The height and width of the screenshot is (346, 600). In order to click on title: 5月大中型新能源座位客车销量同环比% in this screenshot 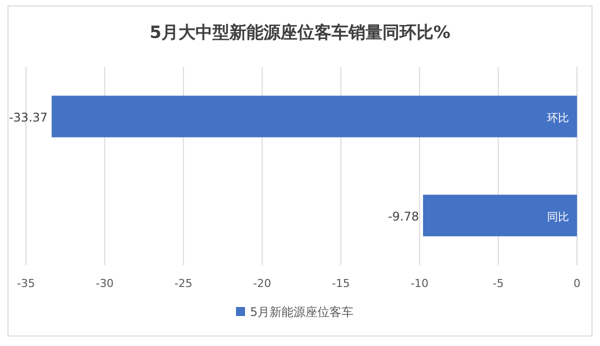, I will do `click(300, 33)`.